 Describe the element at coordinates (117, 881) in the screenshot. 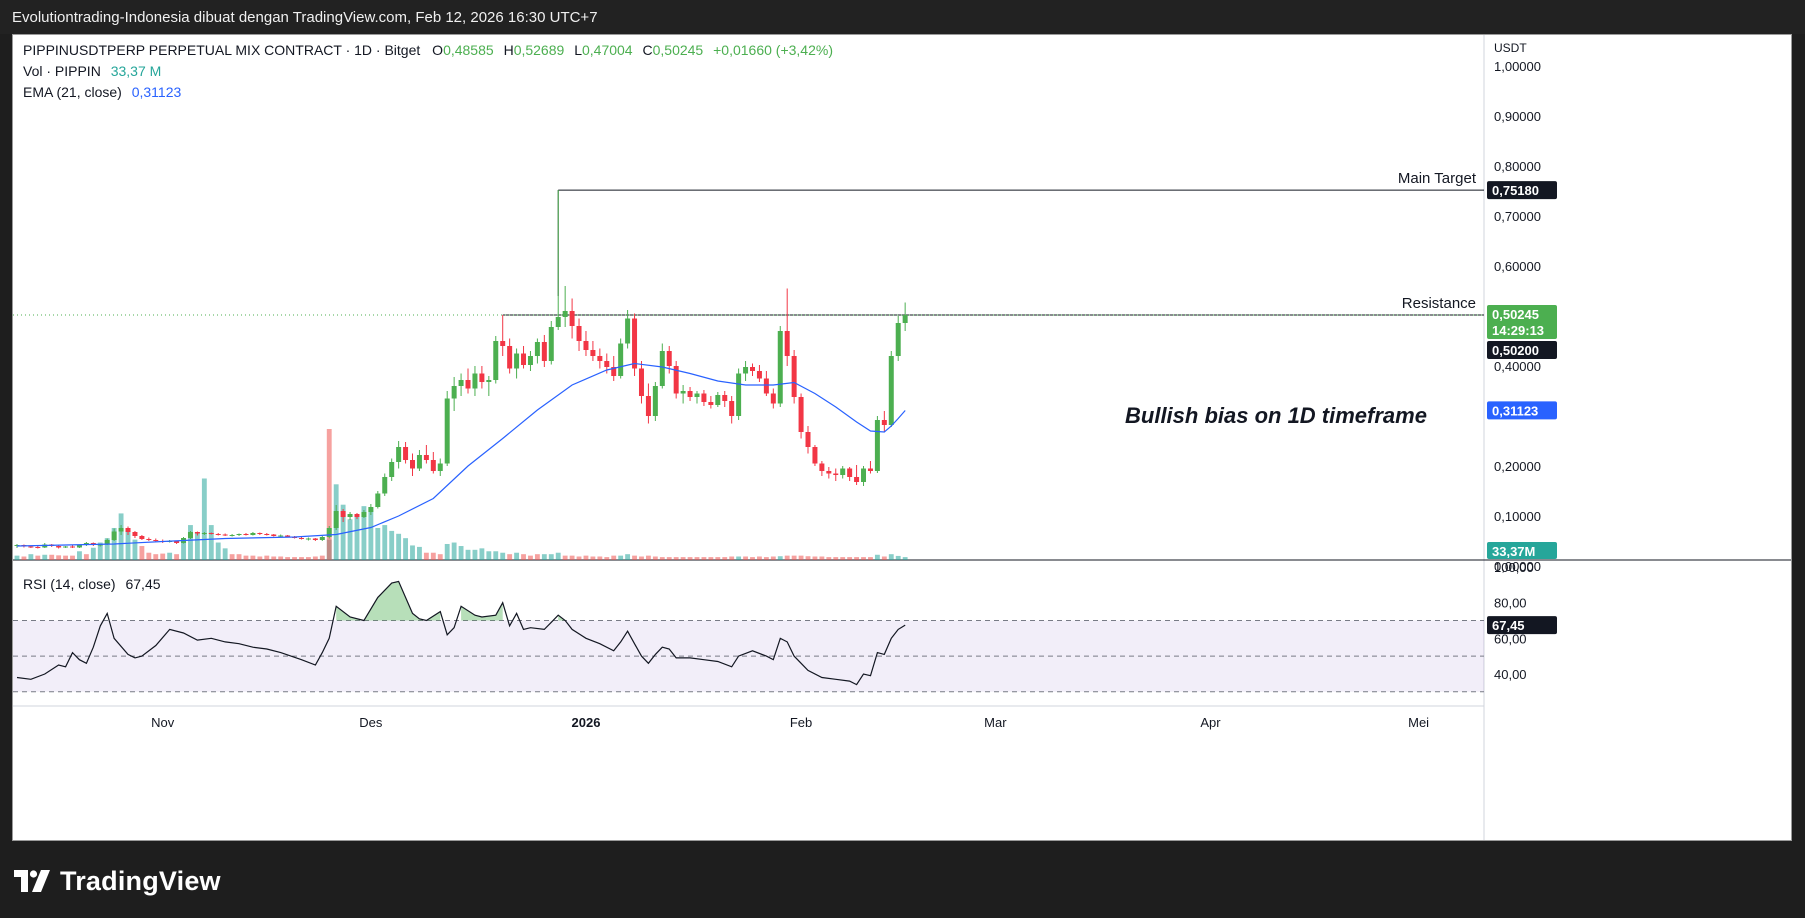

I see `tradingview-logo: TradingView` at that location.